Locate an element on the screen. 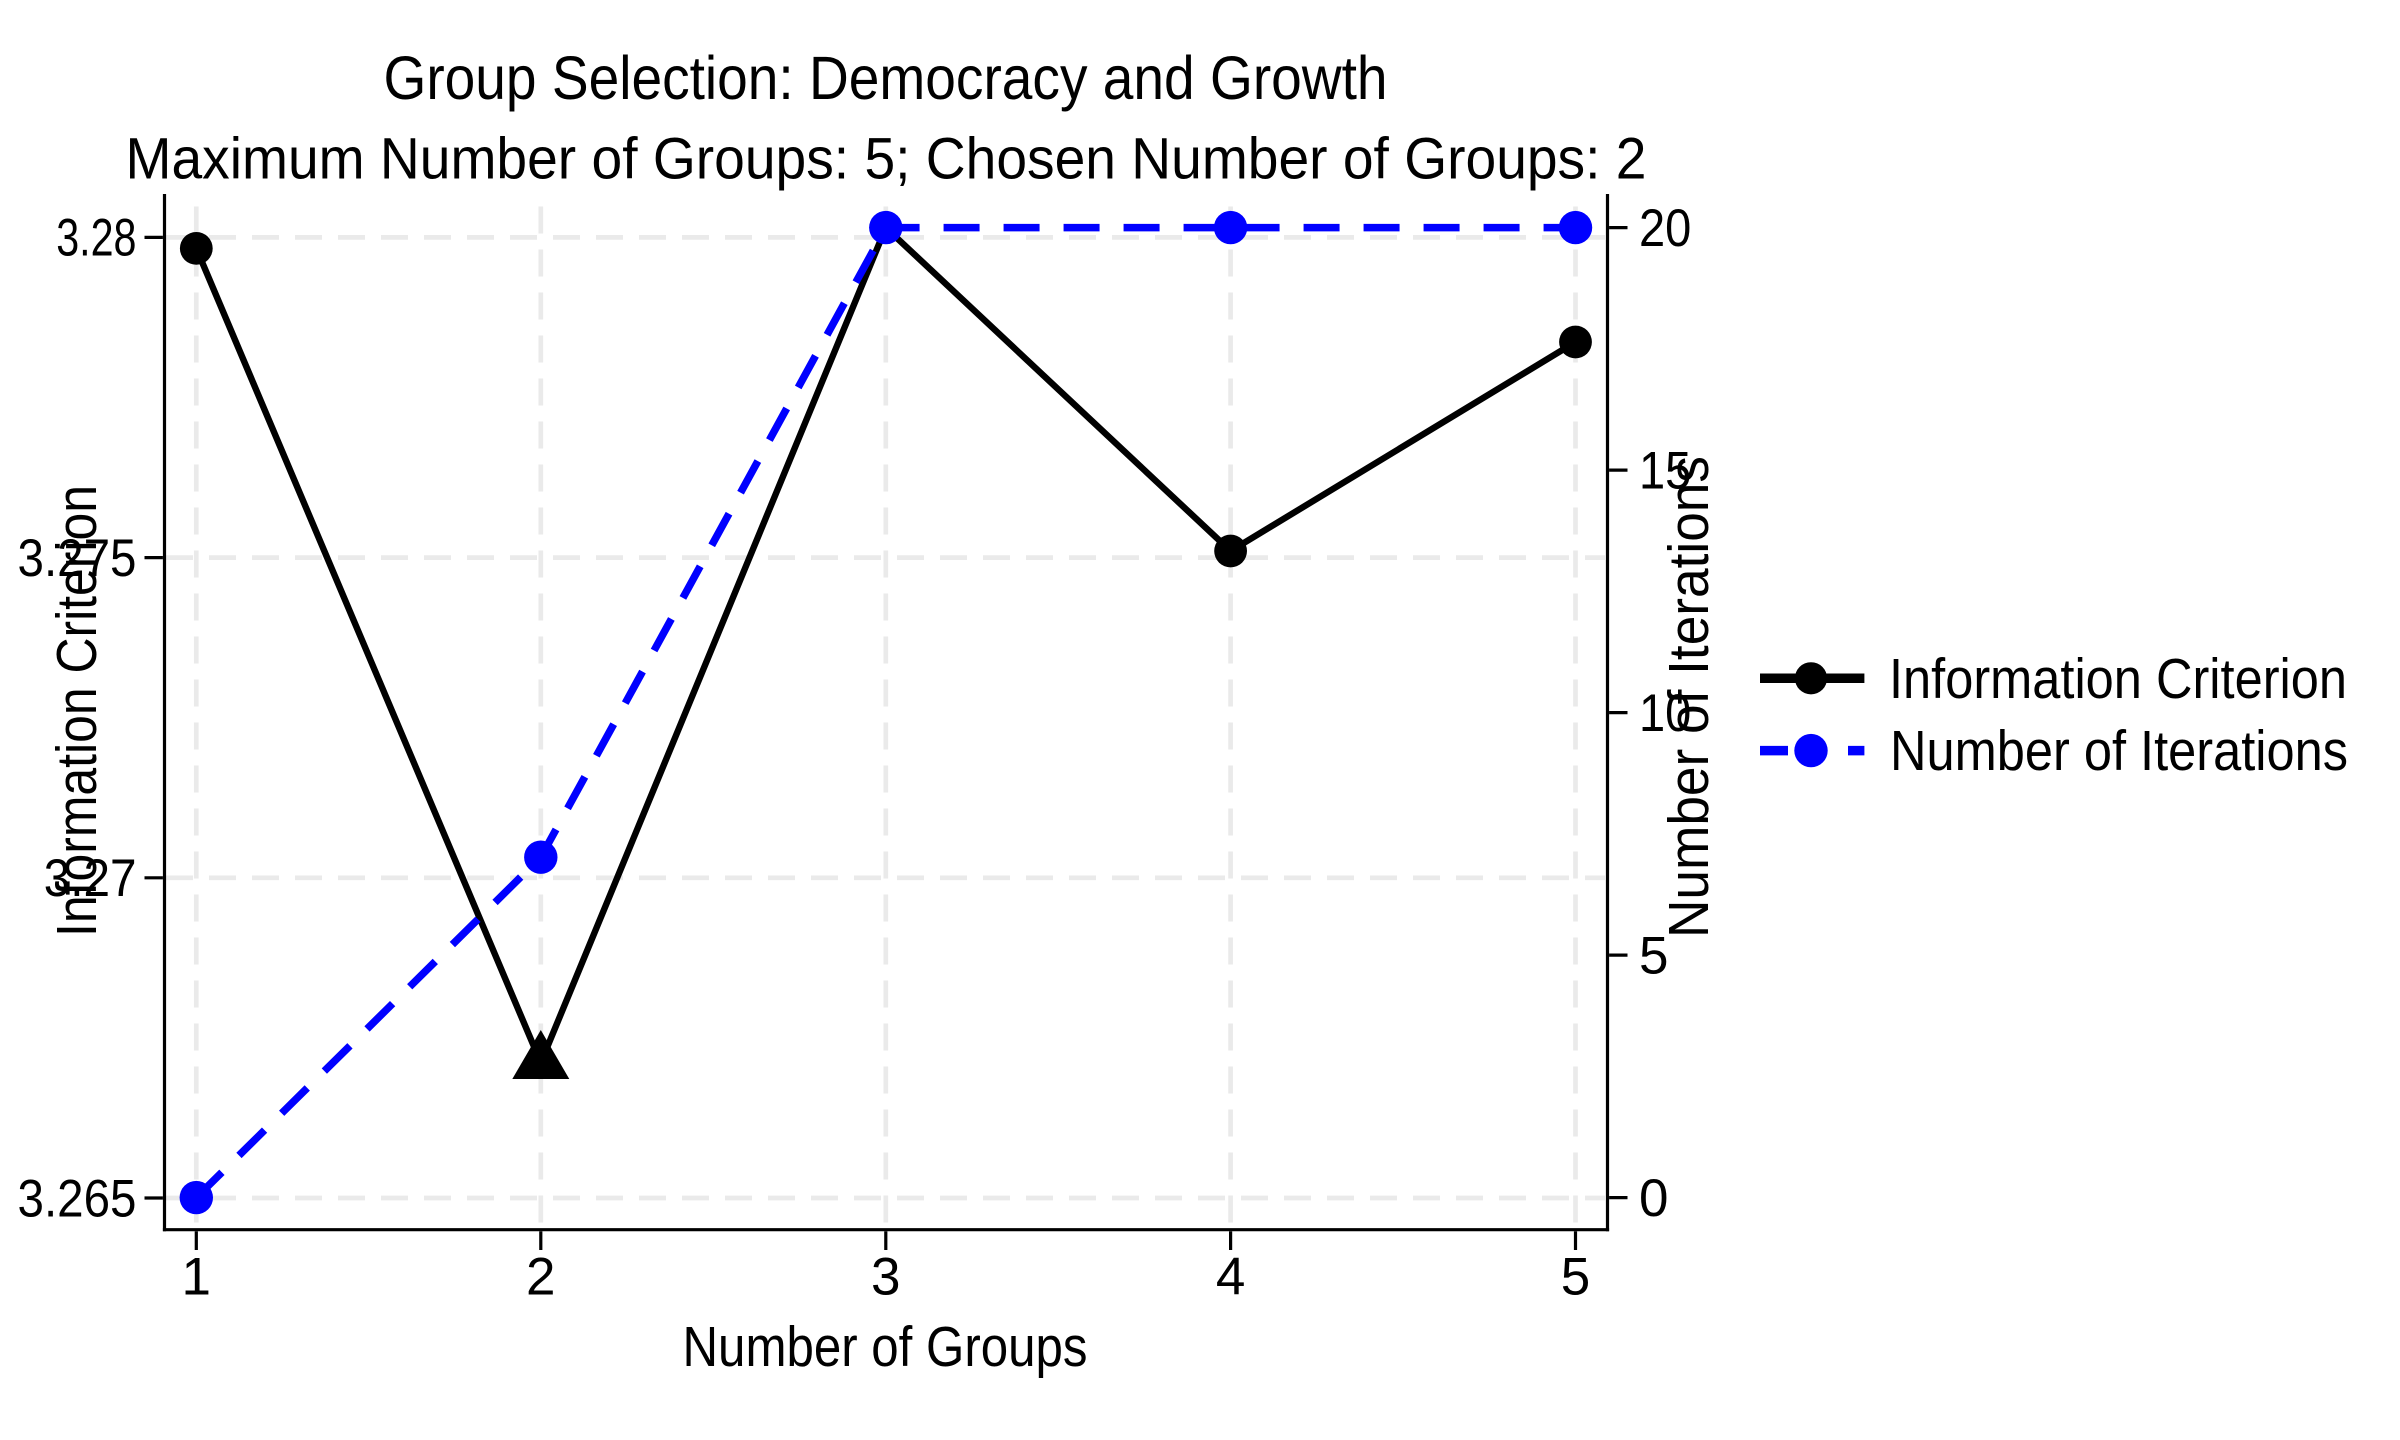 The width and height of the screenshot is (2400, 1440). svg-text: 10 is located at coordinates (1665, 713).